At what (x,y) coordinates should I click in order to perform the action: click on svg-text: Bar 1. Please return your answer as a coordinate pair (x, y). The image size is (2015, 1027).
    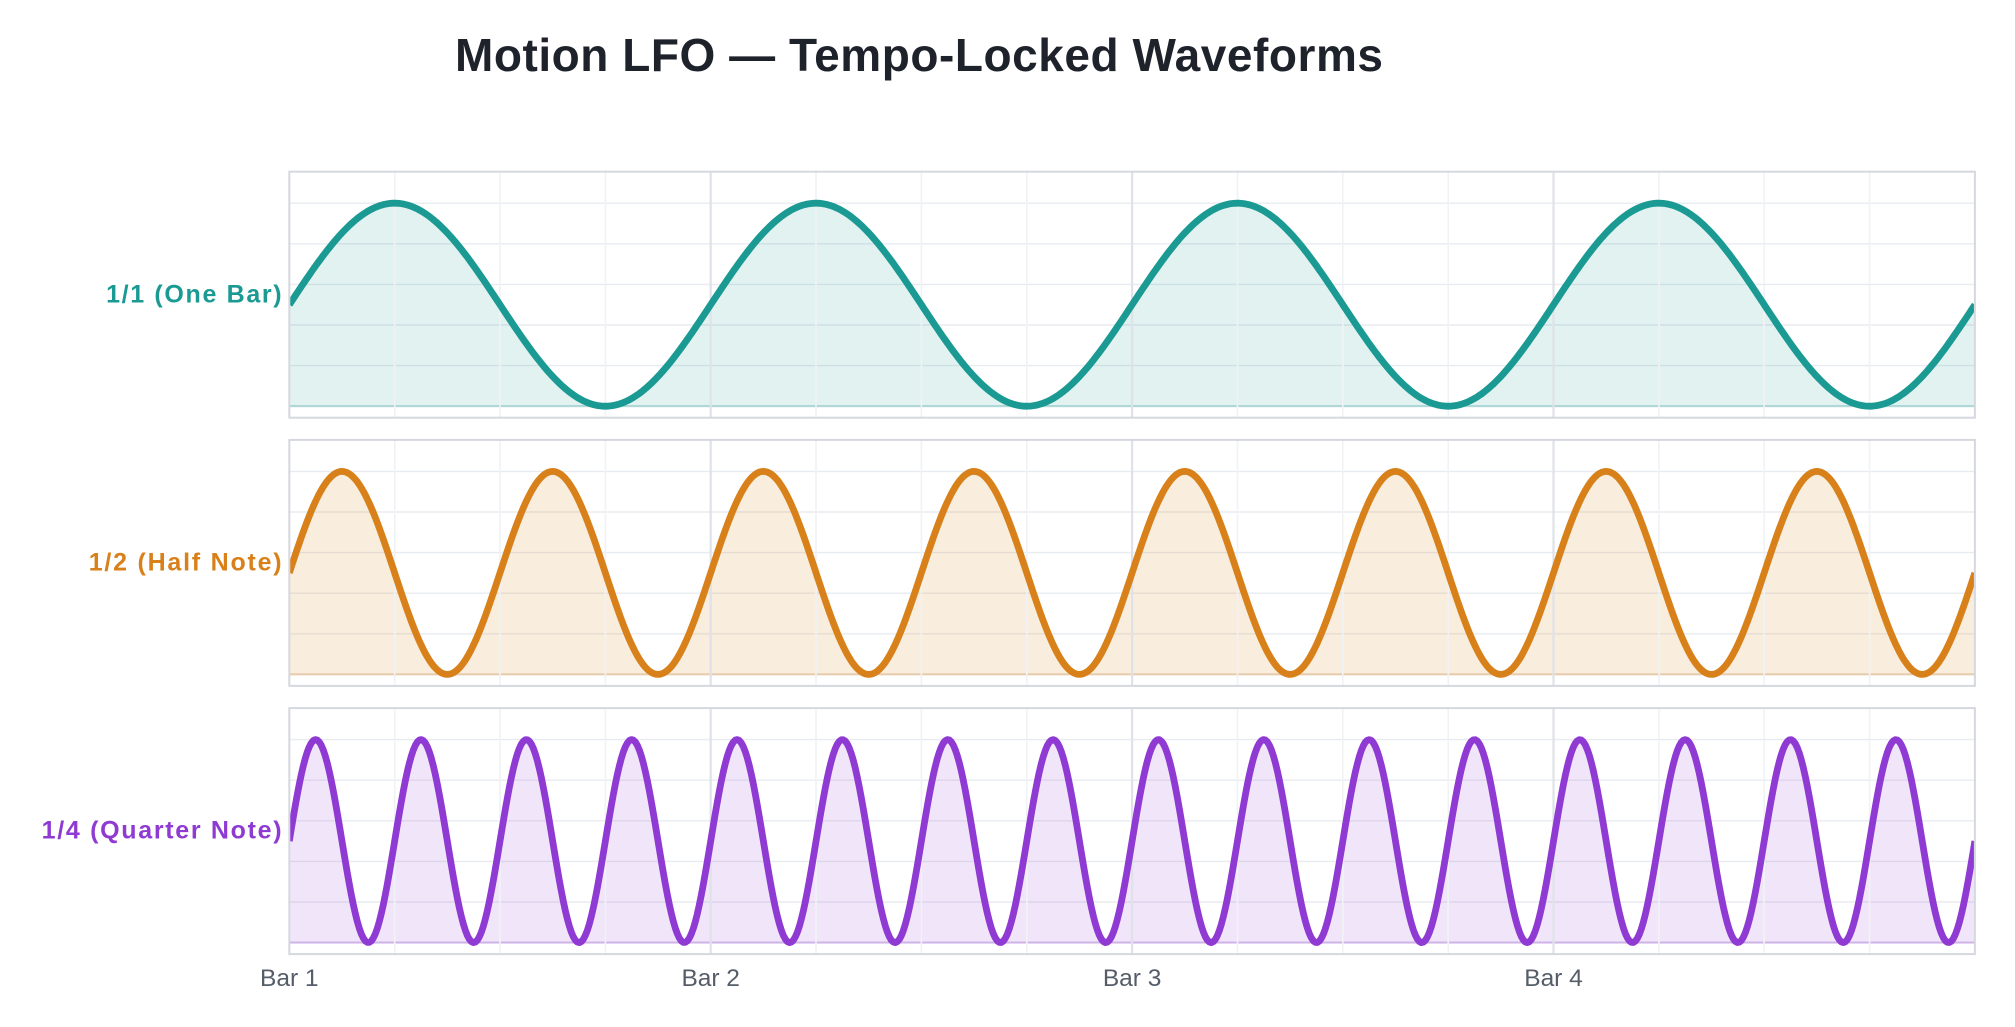
    Looking at the image, I should click on (289, 978).